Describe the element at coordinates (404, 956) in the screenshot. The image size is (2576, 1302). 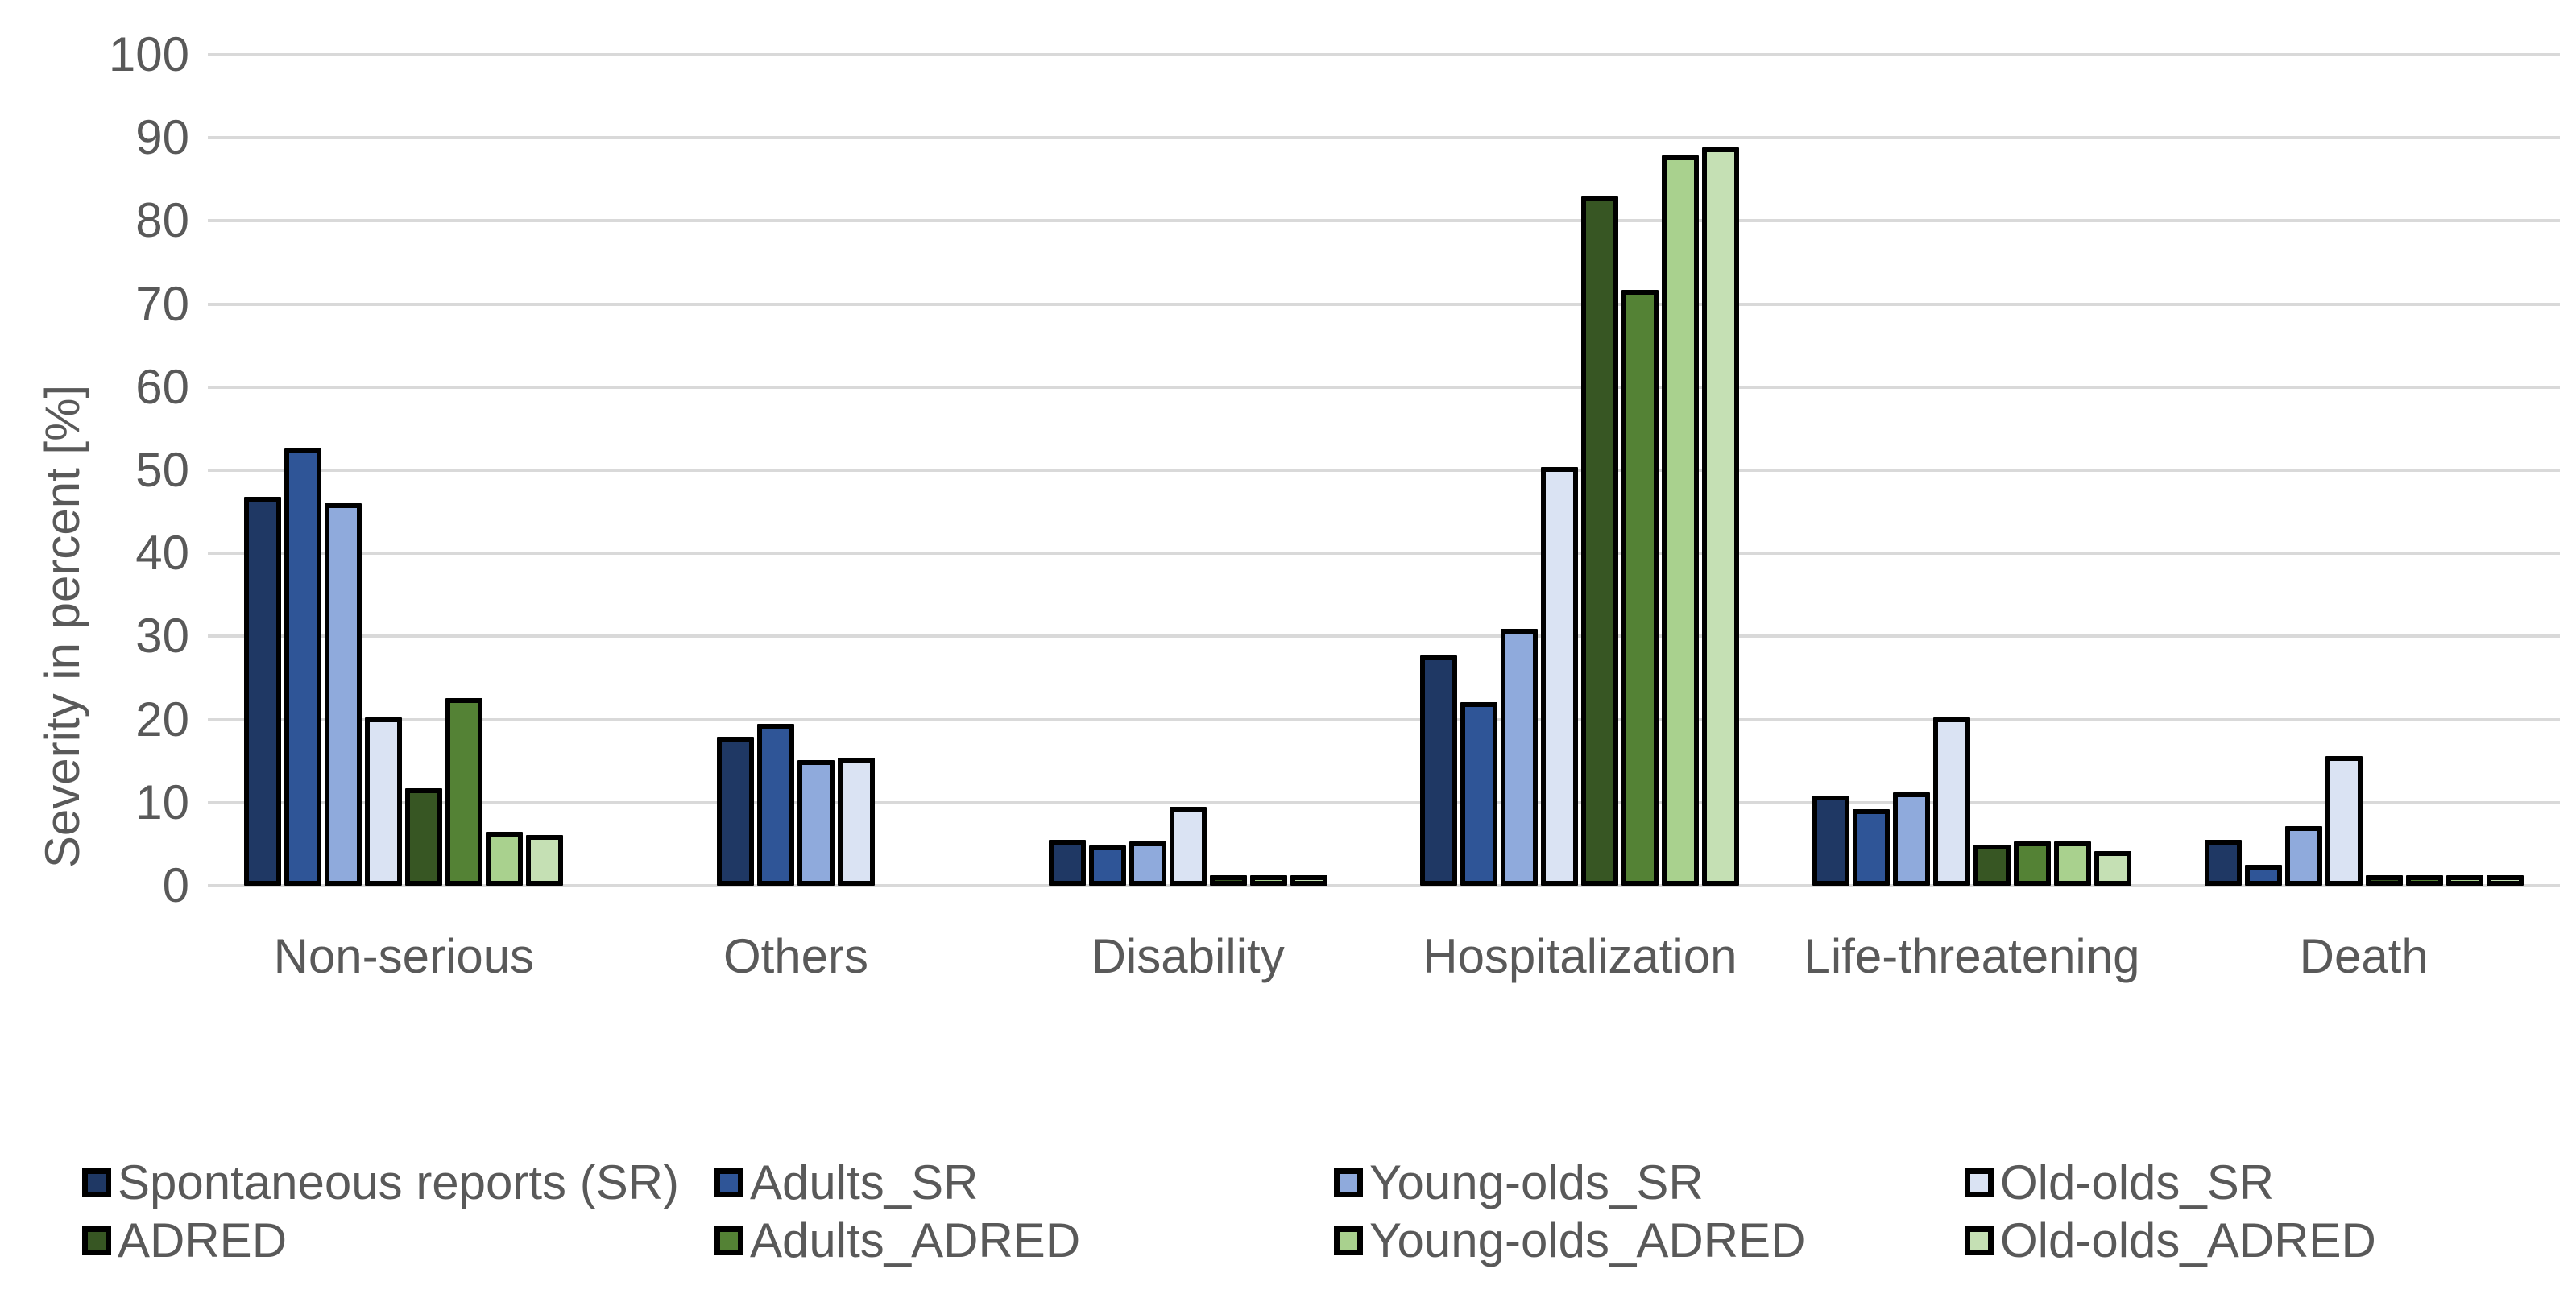
I see `x-category-label-non-serious: Non-serious` at that location.